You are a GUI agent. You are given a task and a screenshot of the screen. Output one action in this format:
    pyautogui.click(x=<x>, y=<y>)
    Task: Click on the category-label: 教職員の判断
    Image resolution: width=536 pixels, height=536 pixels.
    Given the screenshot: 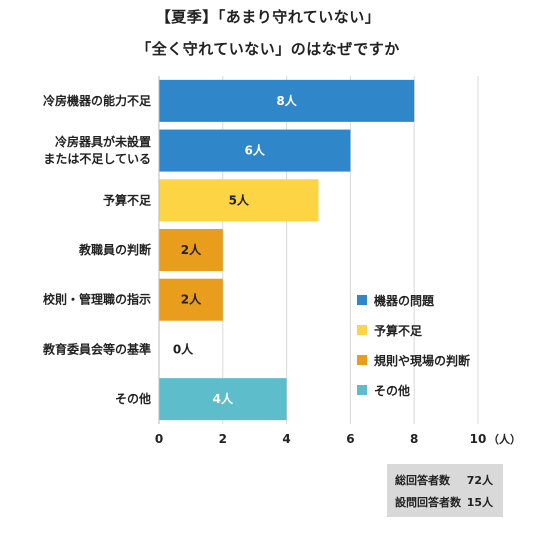 What is the action you would take?
    pyautogui.click(x=114, y=249)
    